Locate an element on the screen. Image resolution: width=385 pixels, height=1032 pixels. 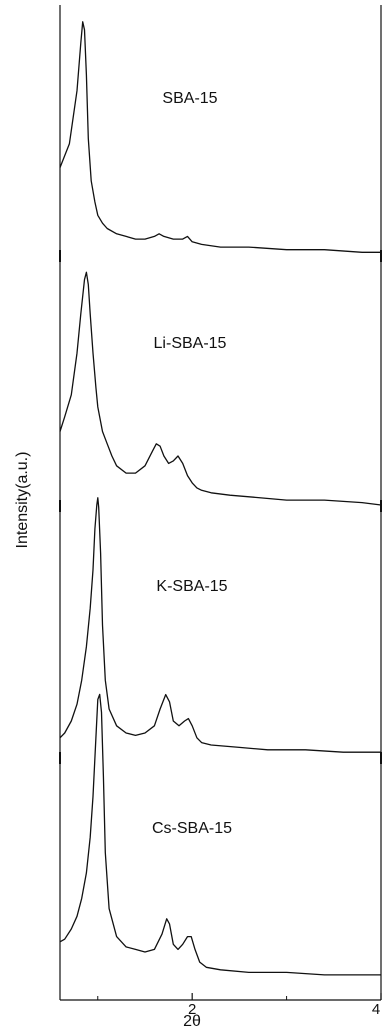
series-label-4: Cs-SBA-15 is located at coordinates (192, 828).